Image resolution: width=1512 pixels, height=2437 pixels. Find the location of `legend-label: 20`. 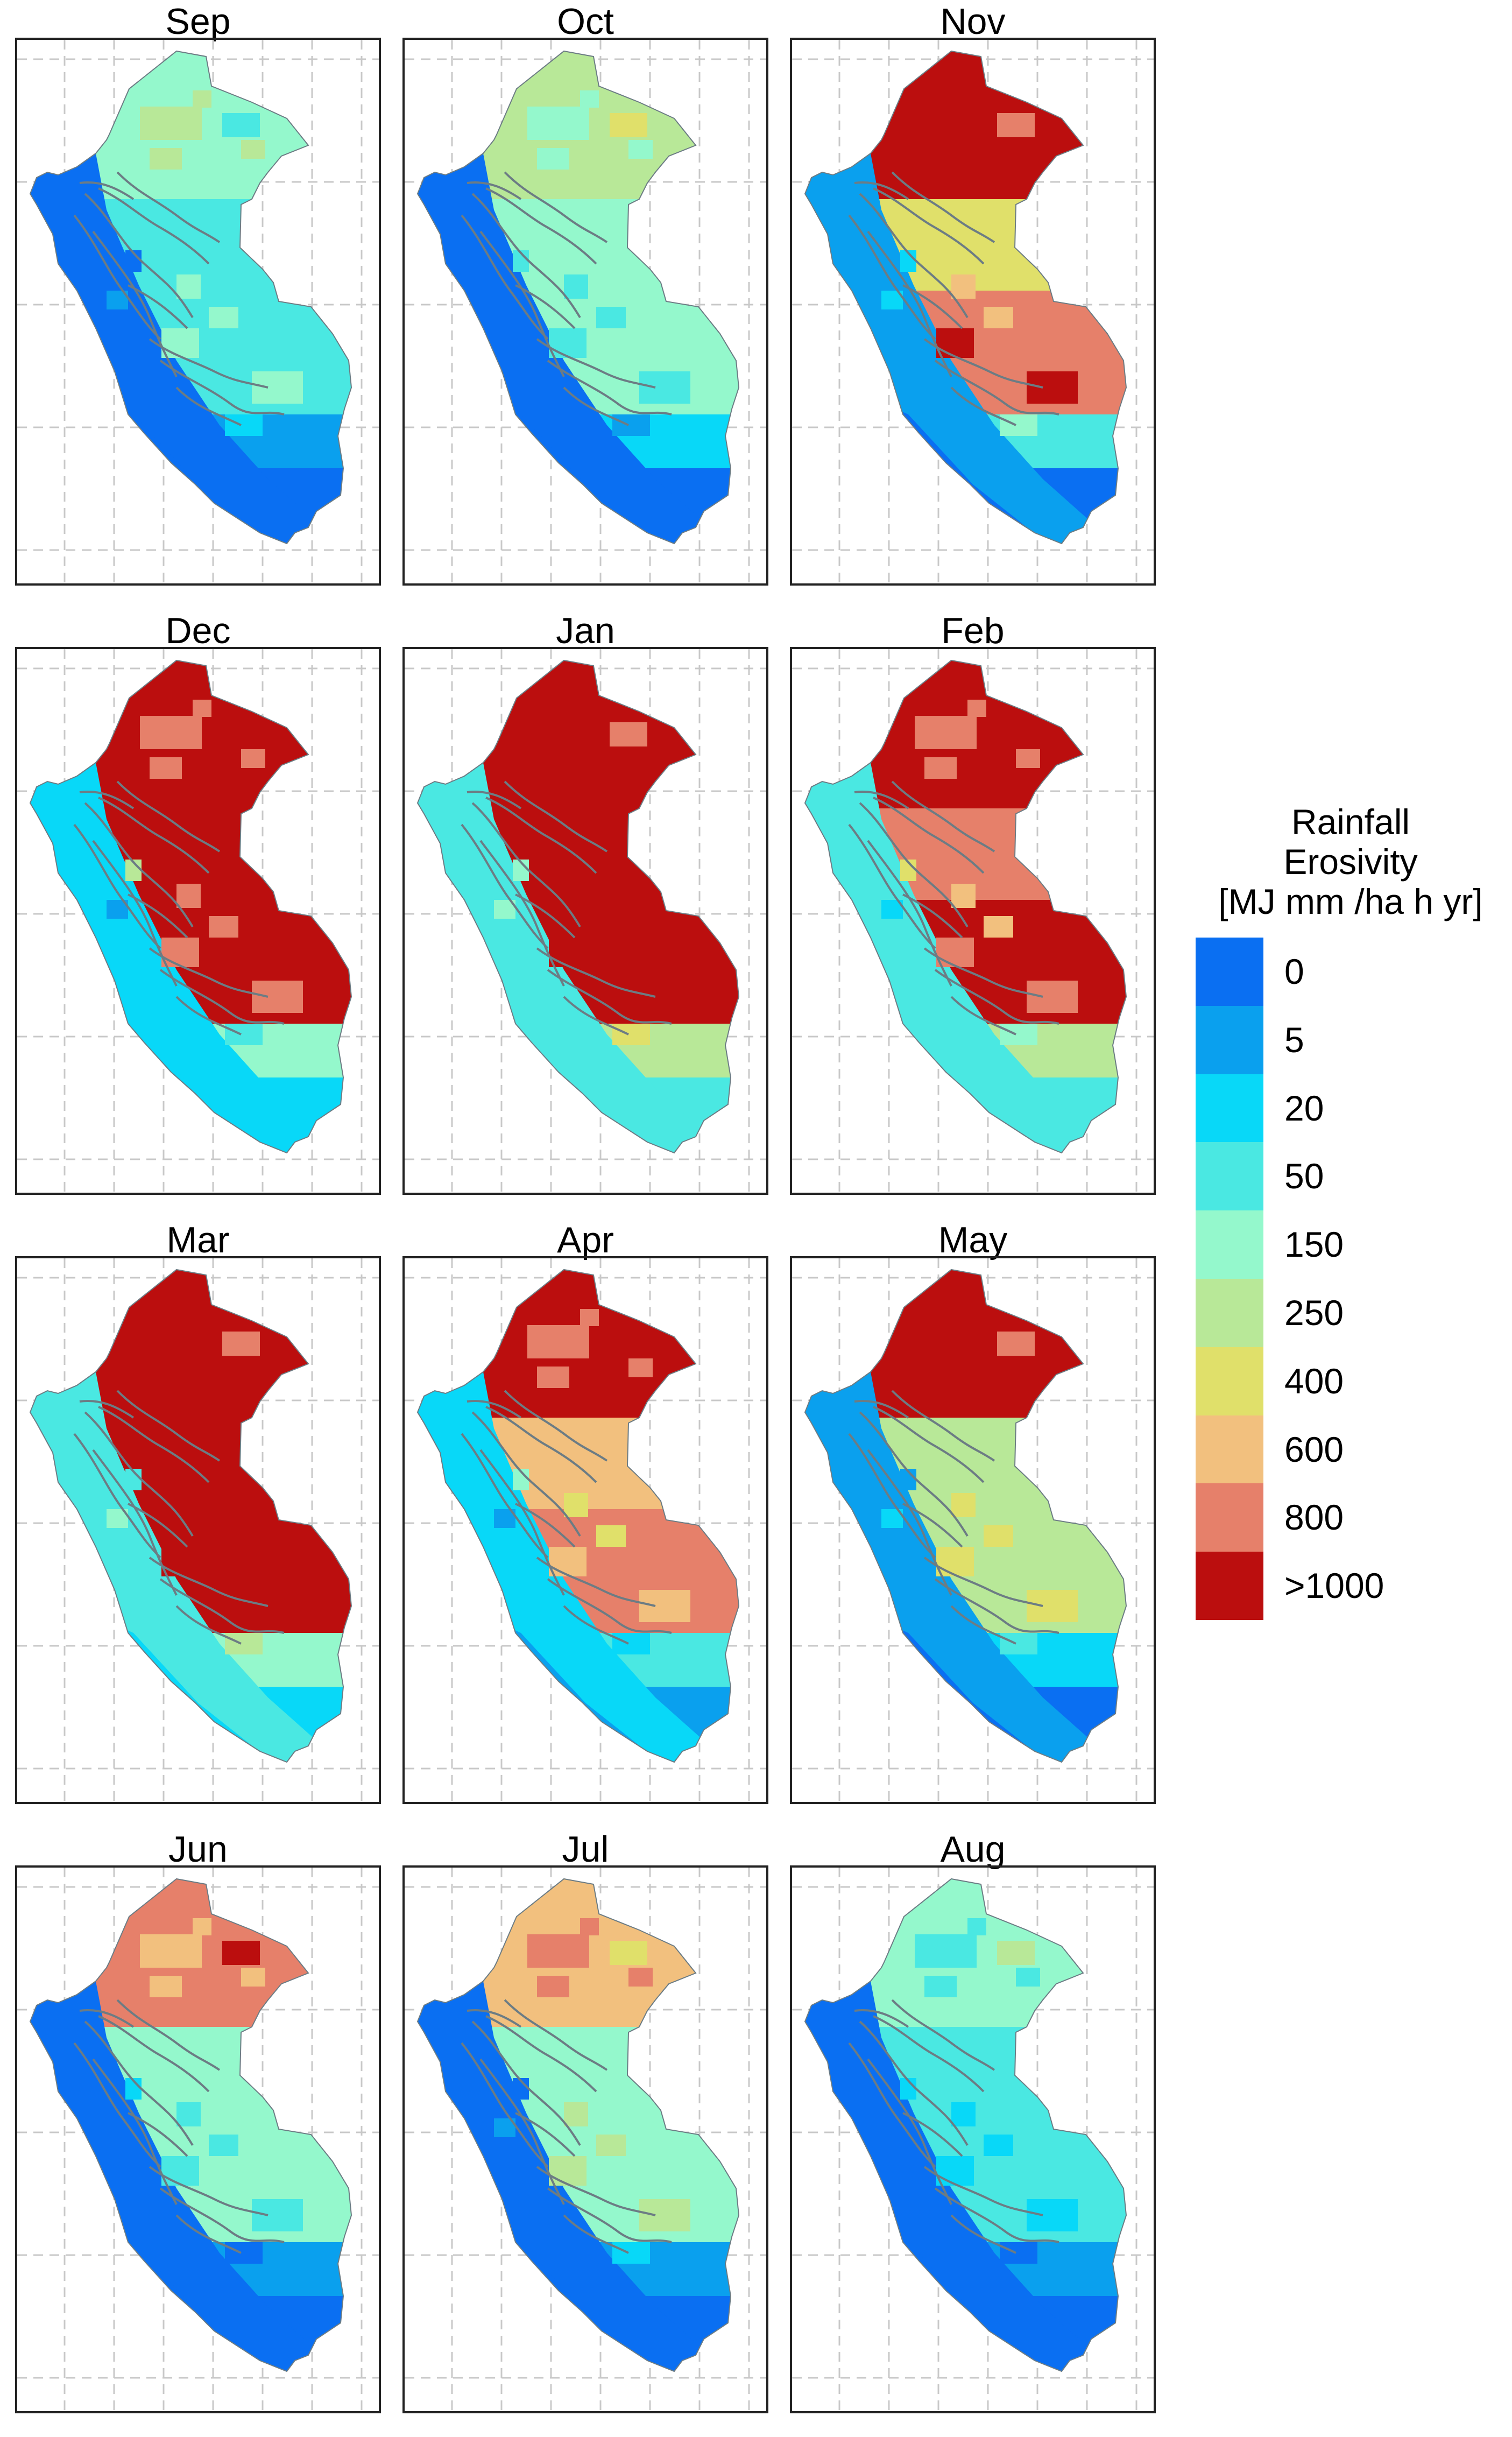

legend-label: 20 is located at coordinates (1304, 1108).